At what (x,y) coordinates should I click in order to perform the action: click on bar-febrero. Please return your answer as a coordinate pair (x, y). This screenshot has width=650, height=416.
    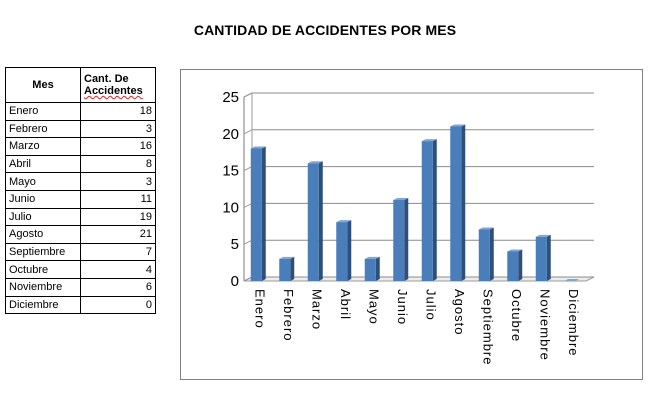
    Looking at the image, I should click on (287, 268).